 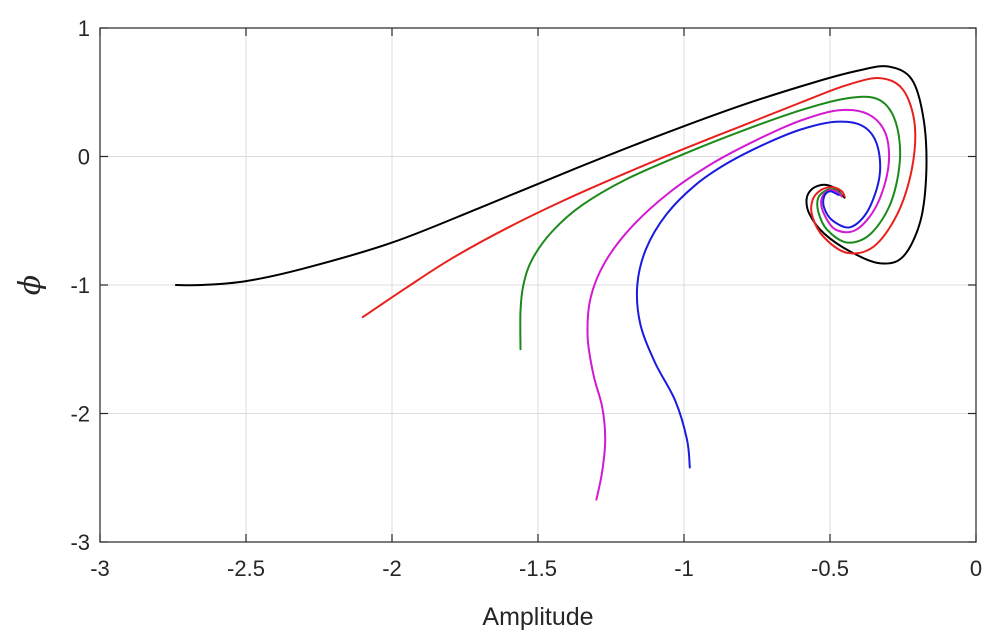 What do you see at coordinates (30, 285) in the screenshot?
I see `y-axis-label: ϕ` at bounding box center [30, 285].